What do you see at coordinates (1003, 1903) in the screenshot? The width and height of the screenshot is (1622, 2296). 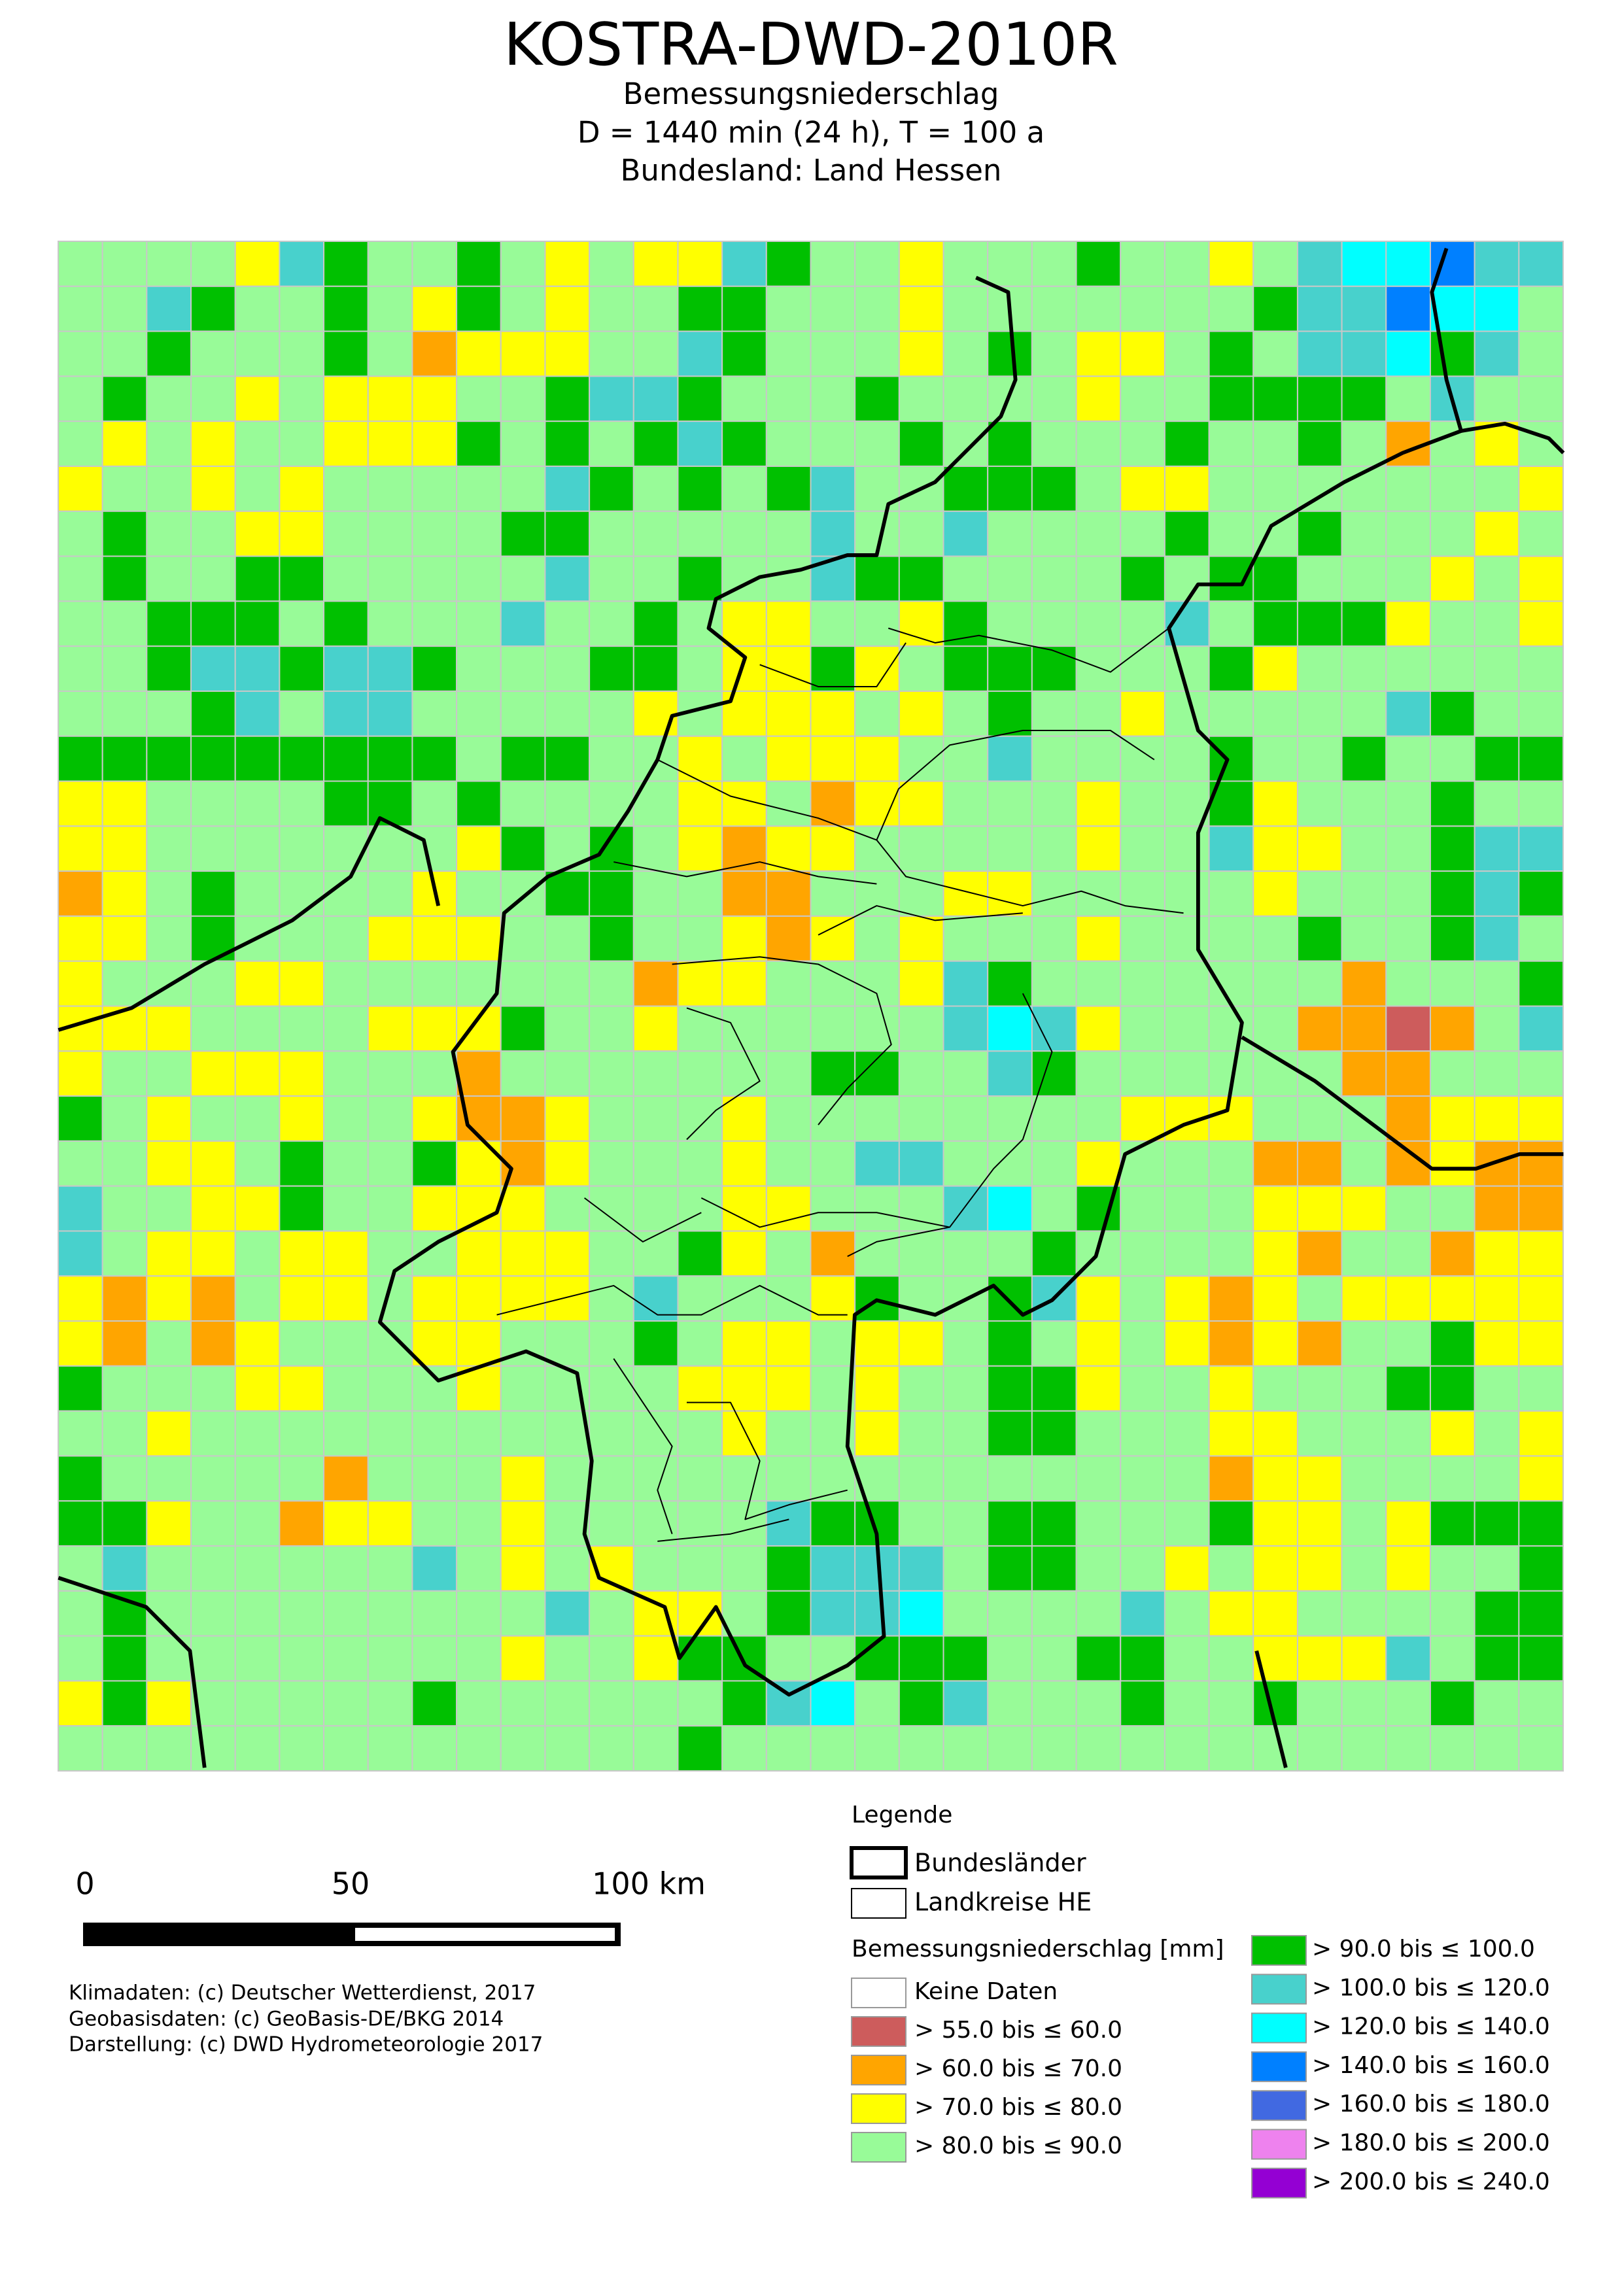 I see `legend-label: Landkreise HE` at bounding box center [1003, 1903].